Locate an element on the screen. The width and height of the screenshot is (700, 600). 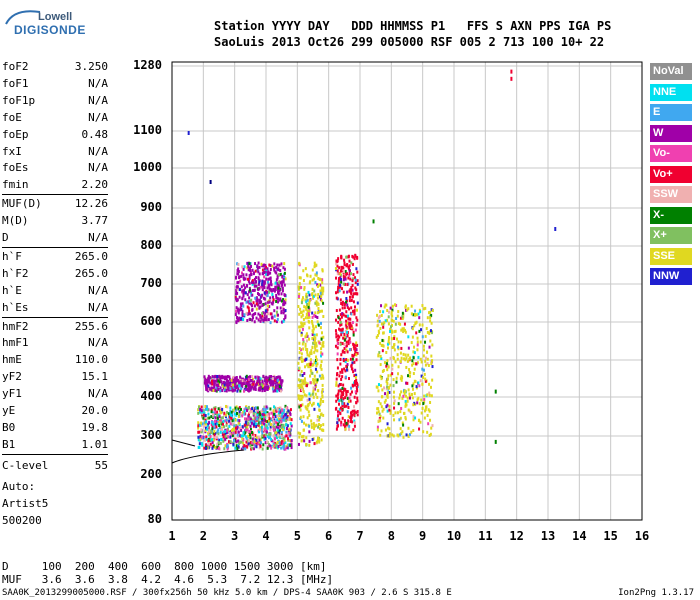
param-row: hmE 110.0 is located at coordinates (55, 361).